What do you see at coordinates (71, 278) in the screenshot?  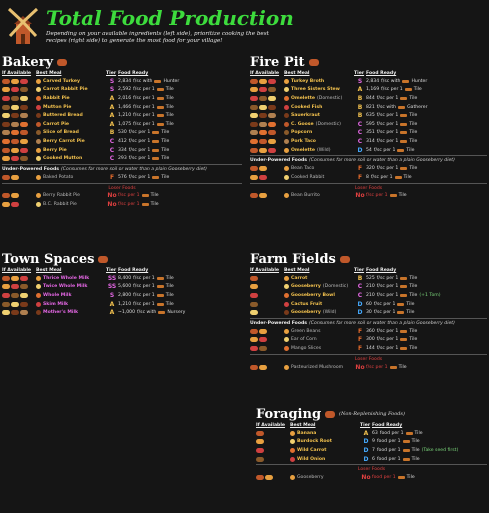 I see `best-meal: Thrice Whole Milk` at bounding box center [71, 278].